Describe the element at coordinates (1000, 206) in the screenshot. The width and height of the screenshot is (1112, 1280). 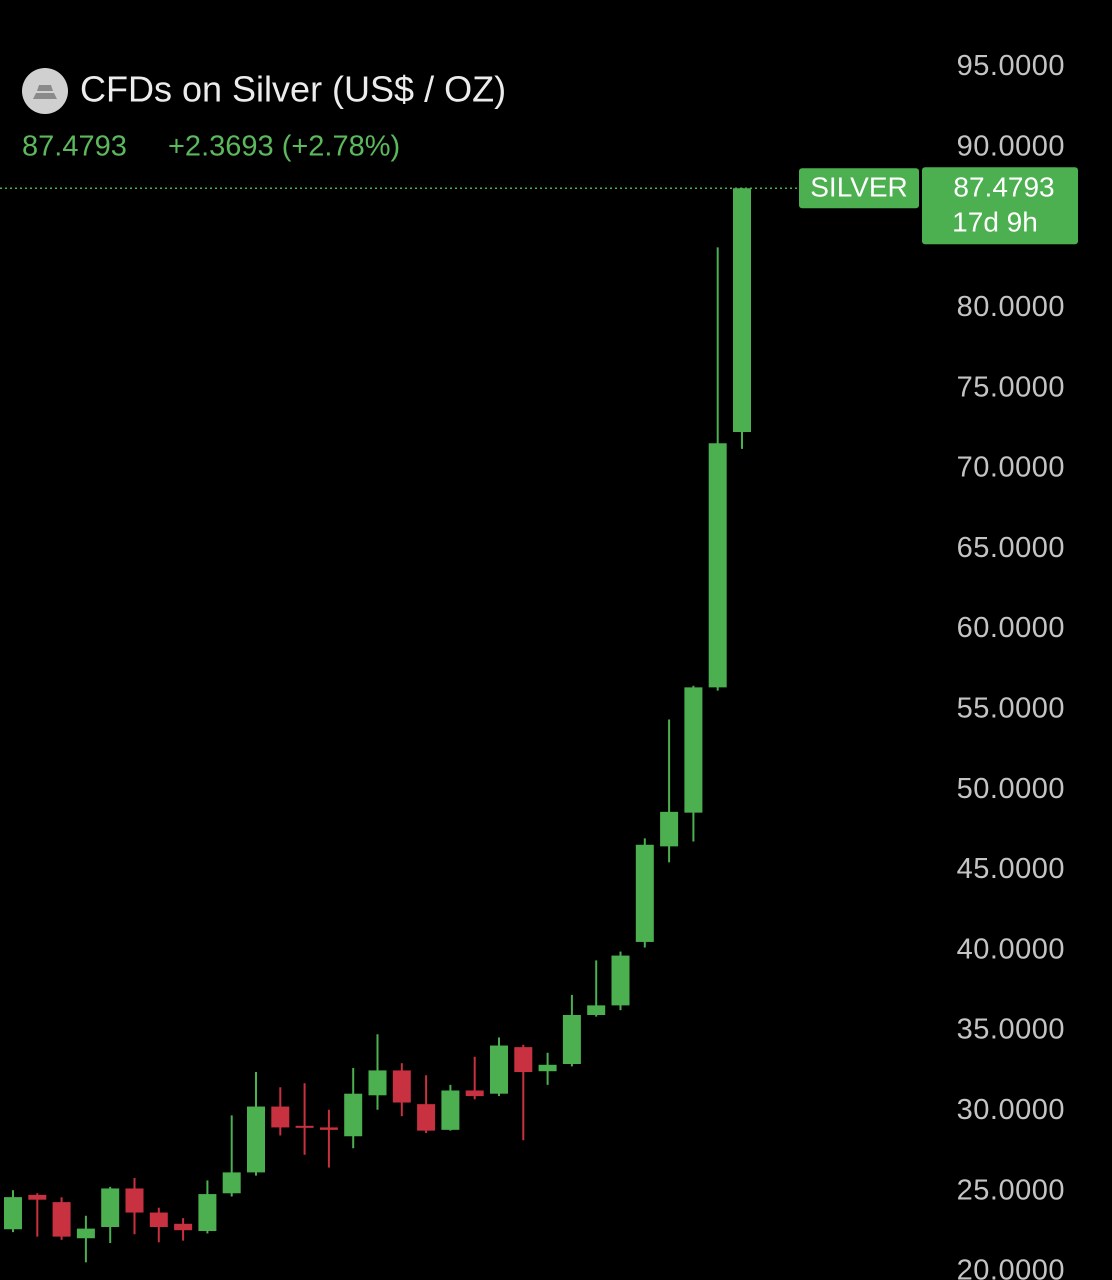
I see `price-tag` at that location.